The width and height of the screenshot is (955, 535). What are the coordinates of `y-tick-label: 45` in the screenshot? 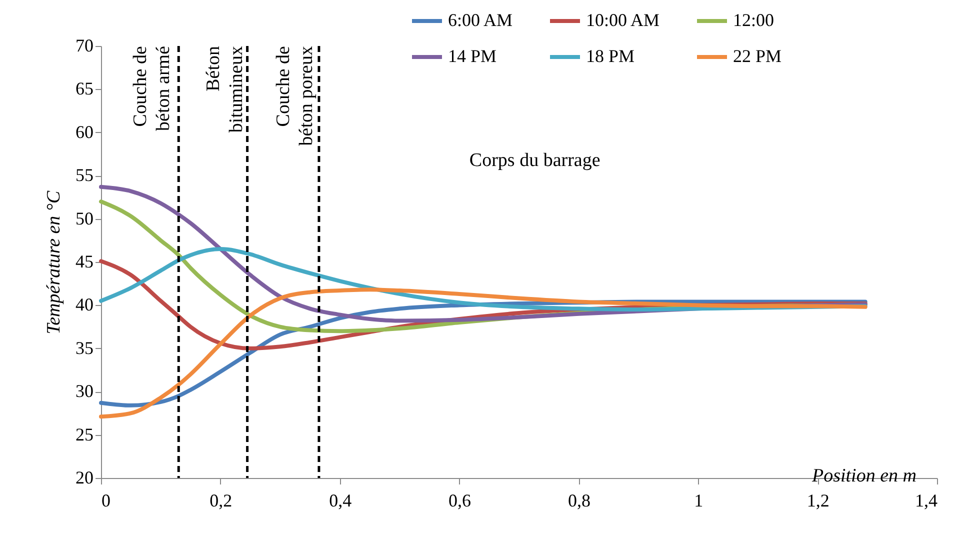 It's located at (85, 262).